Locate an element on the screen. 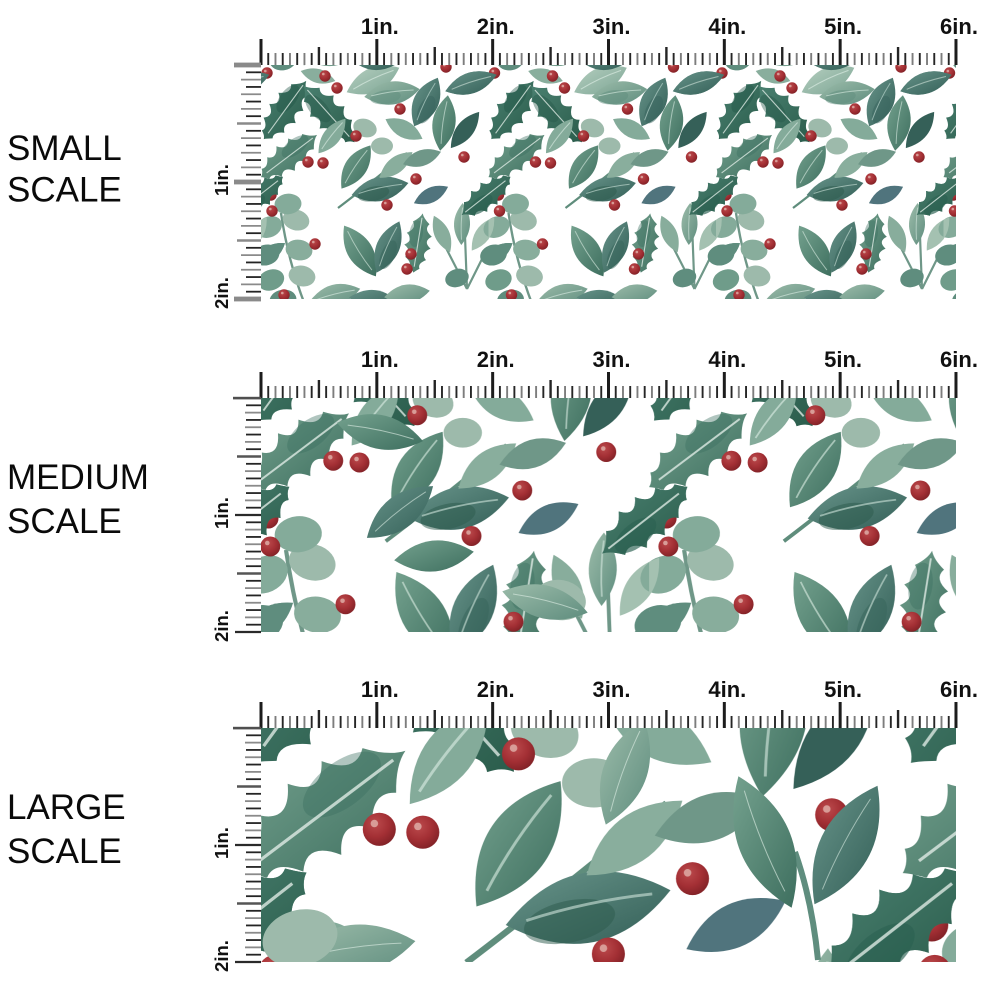  svg-text: MEDIUM is located at coordinates (78, 477).